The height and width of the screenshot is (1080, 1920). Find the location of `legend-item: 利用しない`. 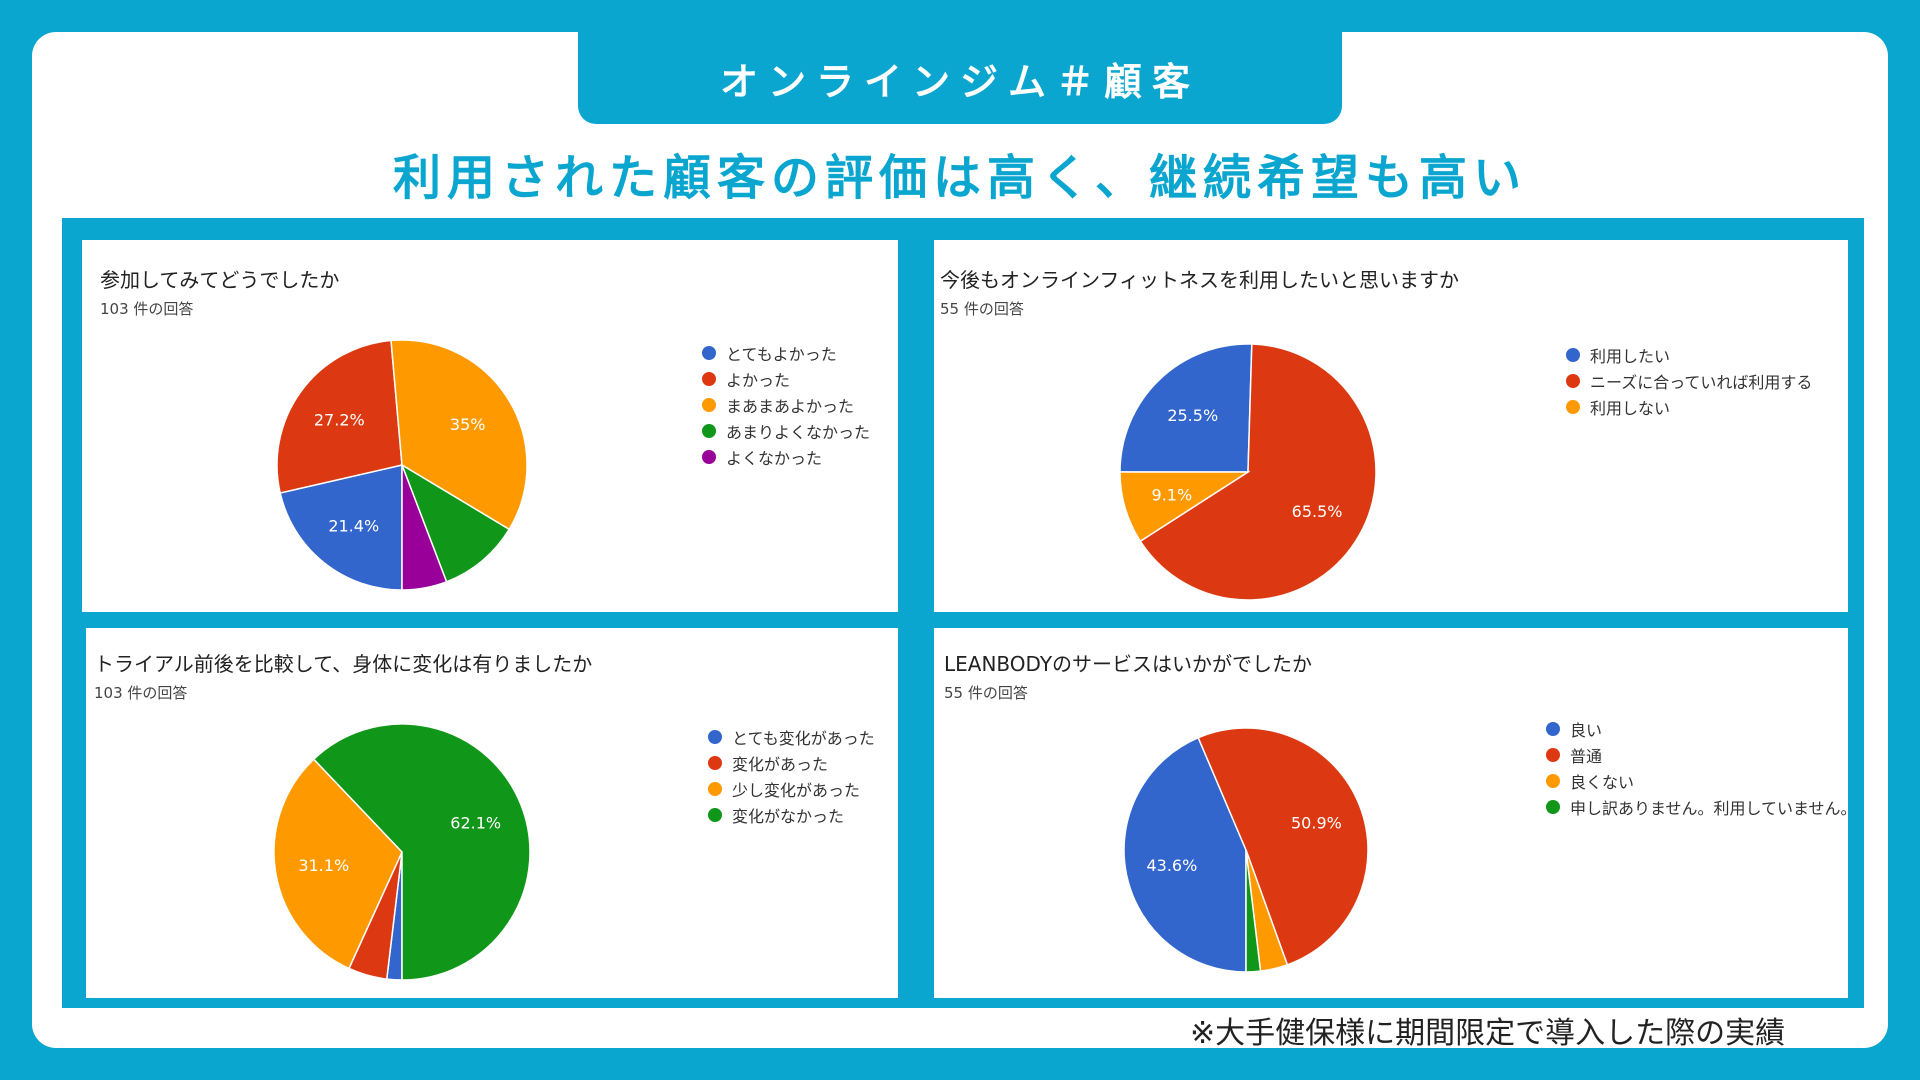

legend-item: 利用しない is located at coordinates (1689, 407).